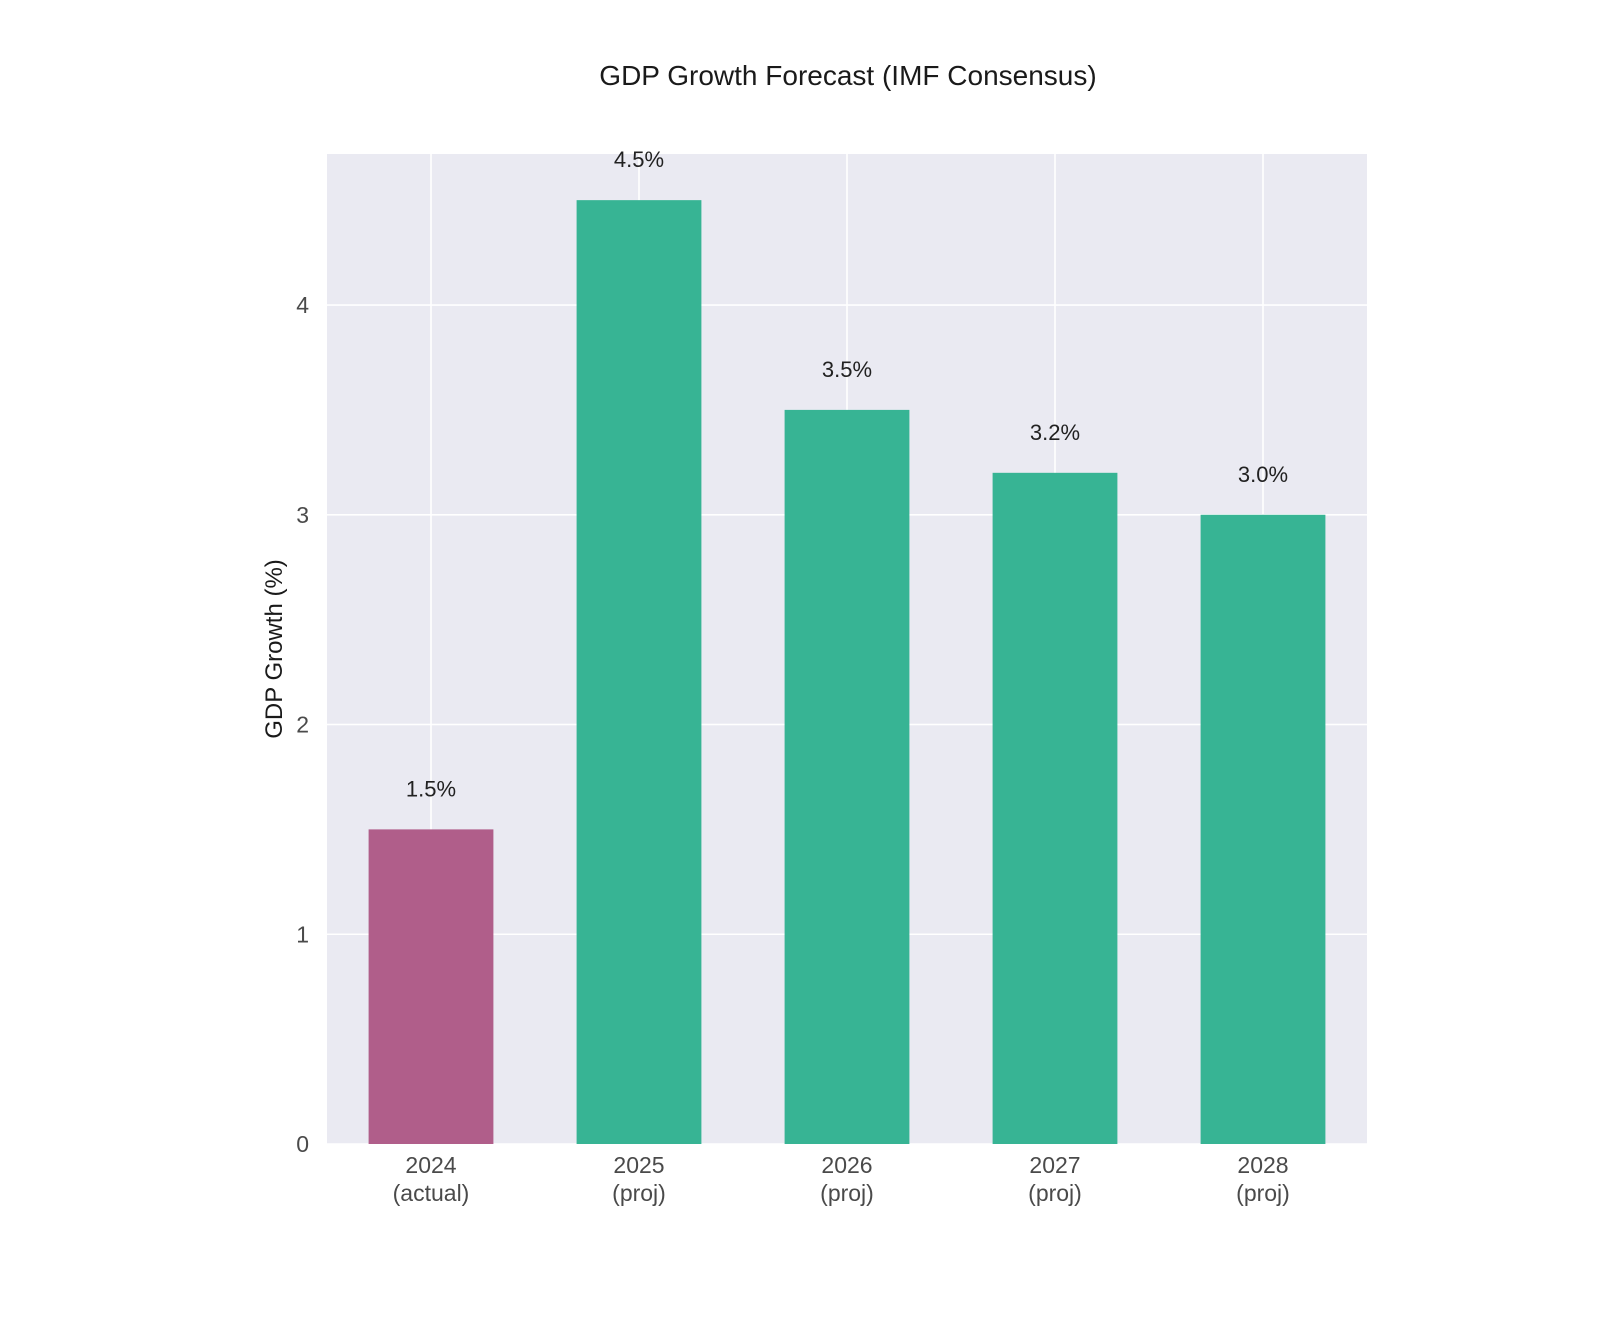 This screenshot has height=1336, width=1600. What do you see at coordinates (847, 75) in the screenshot?
I see `chart-title: GDP Growth Forecast (IMF Consensus)` at bounding box center [847, 75].